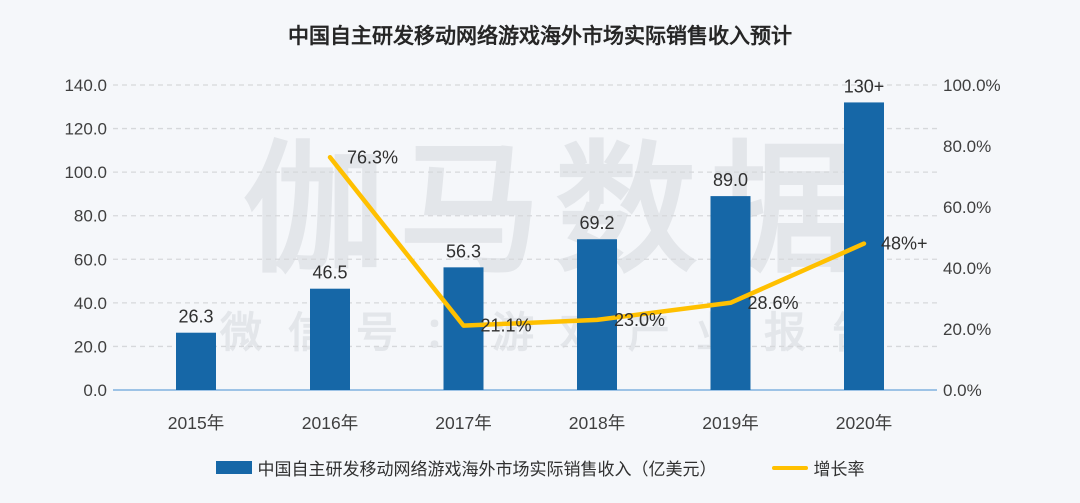 This screenshot has height=503, width=1080. Describe the element at coordinates (330, 423) in the screenshot. I see `x-axis-label: 2016年` at that location.